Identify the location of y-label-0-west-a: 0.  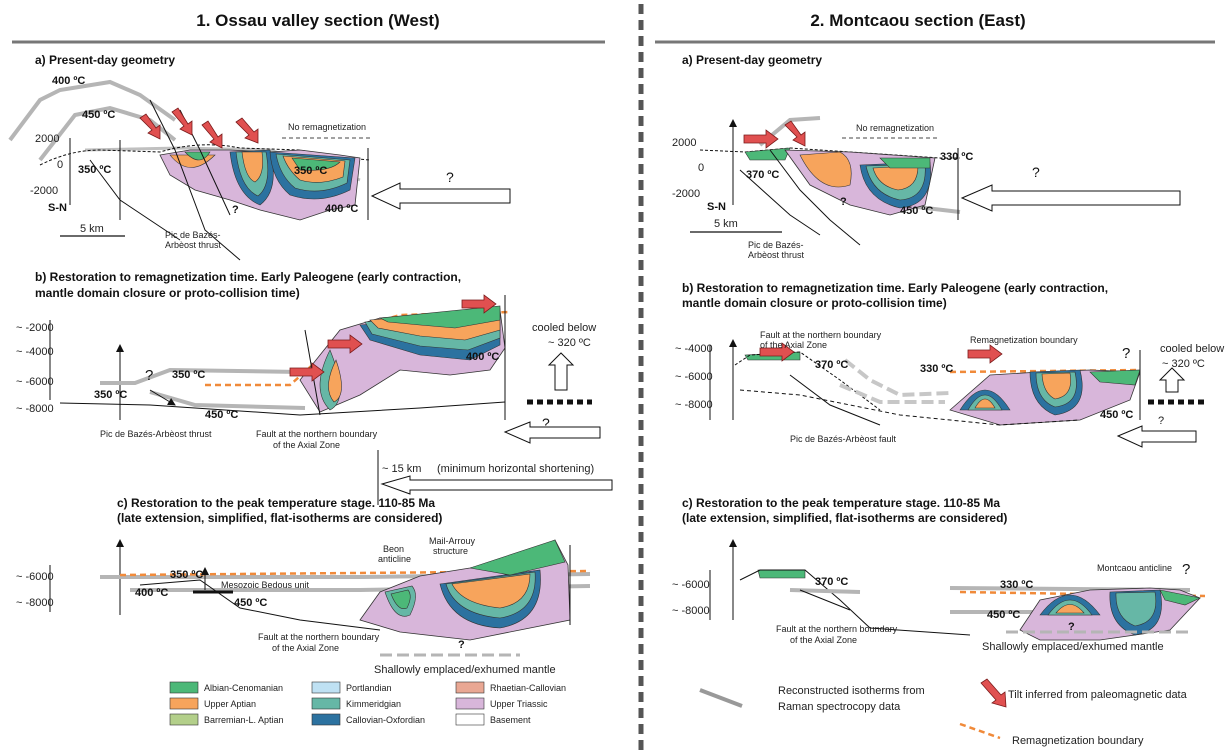
(60, 165).